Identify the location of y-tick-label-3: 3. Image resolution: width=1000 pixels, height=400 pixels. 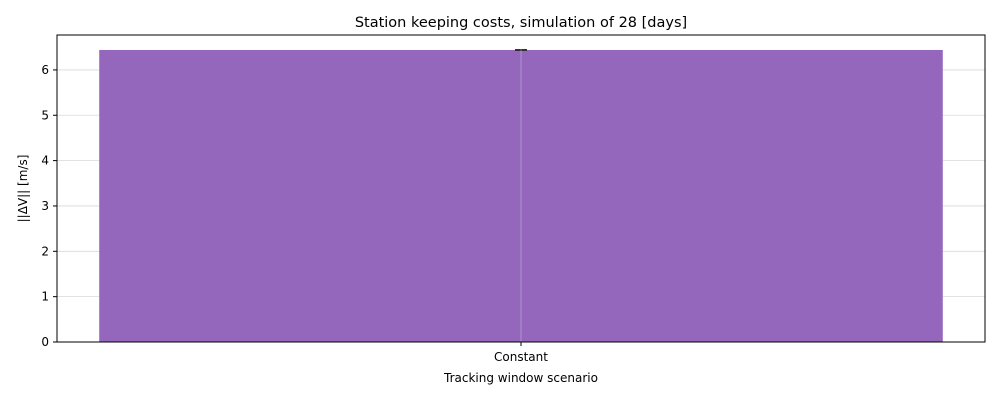
(45, 206).